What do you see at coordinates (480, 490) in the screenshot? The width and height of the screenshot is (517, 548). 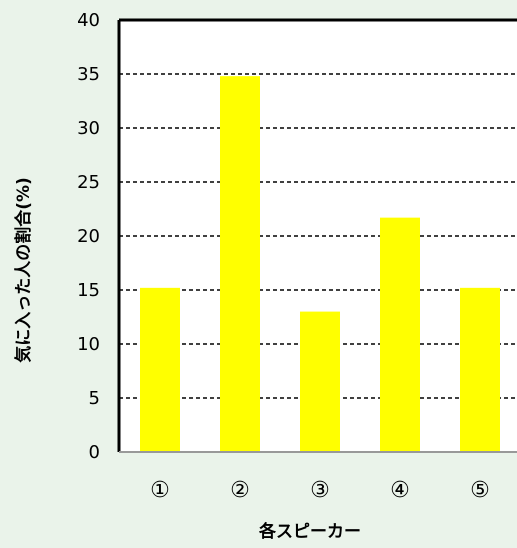 I see `x-tick-label: ⑤` at bounding box center [480, 490].